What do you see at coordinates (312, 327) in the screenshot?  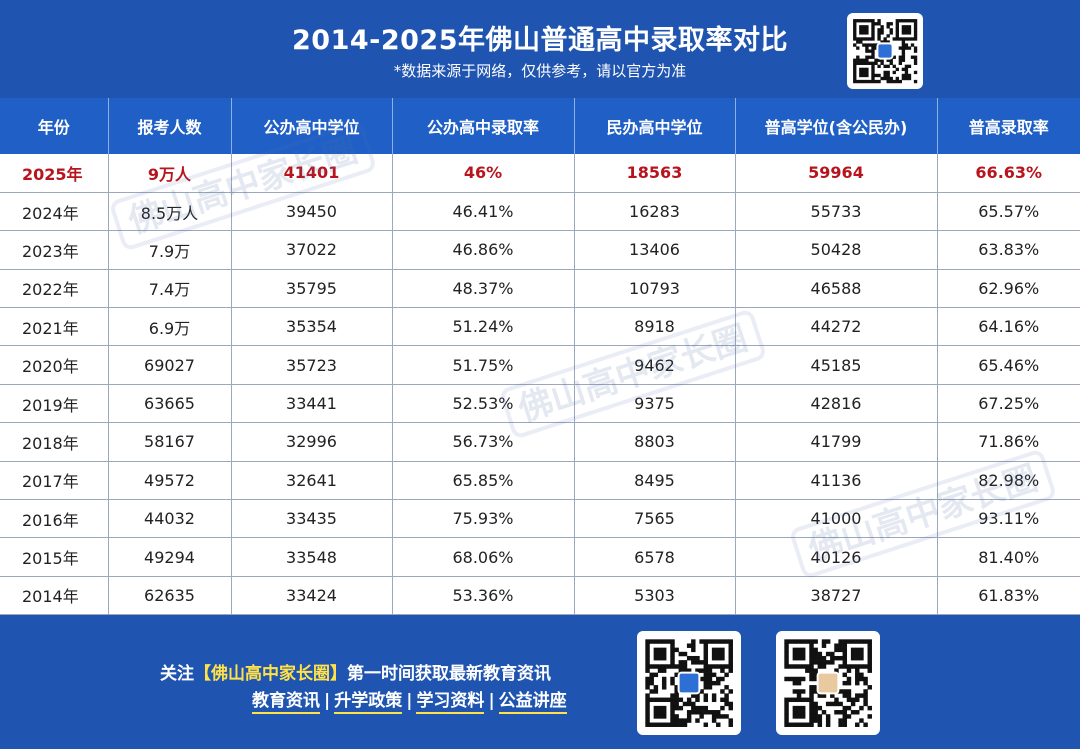 I see `table-cell: 35354` at bounding box center [312, 327].